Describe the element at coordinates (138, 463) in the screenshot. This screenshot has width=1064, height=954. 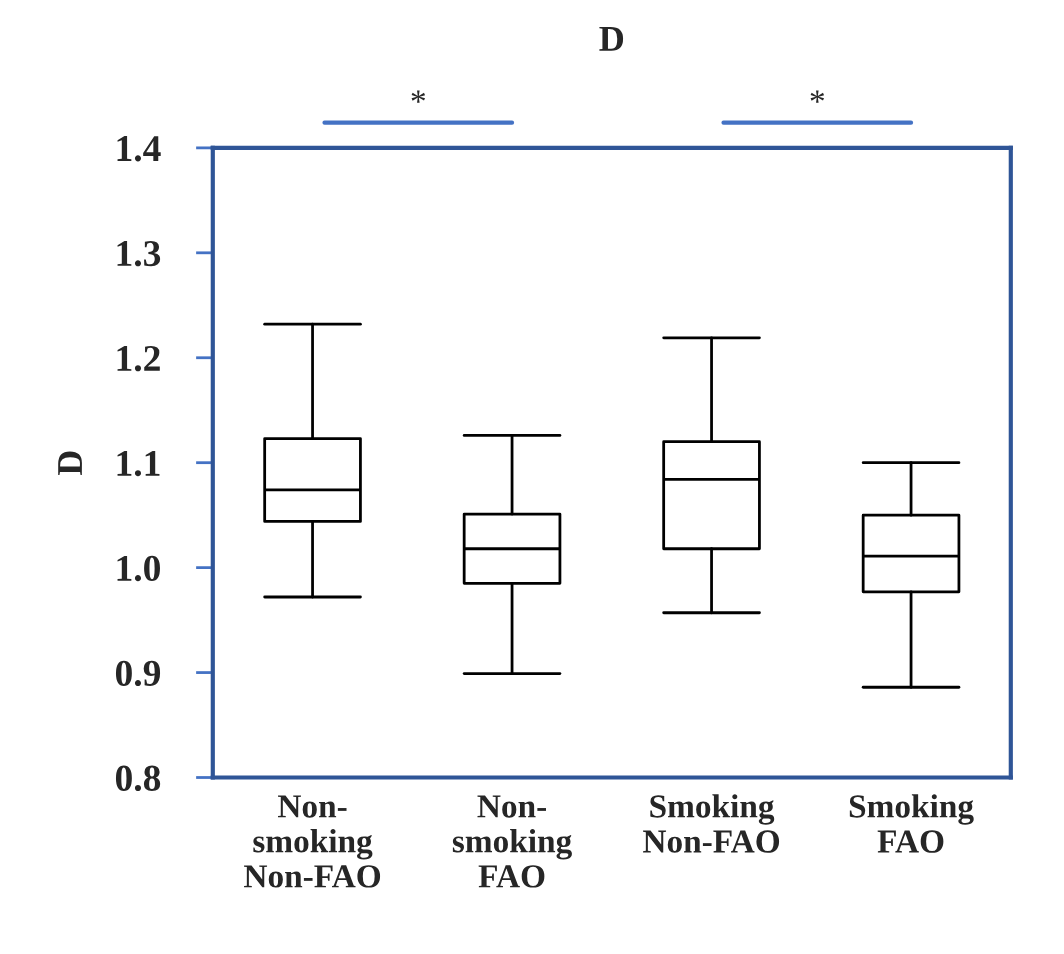
I see `y-tick-label: 1.1` at that location.